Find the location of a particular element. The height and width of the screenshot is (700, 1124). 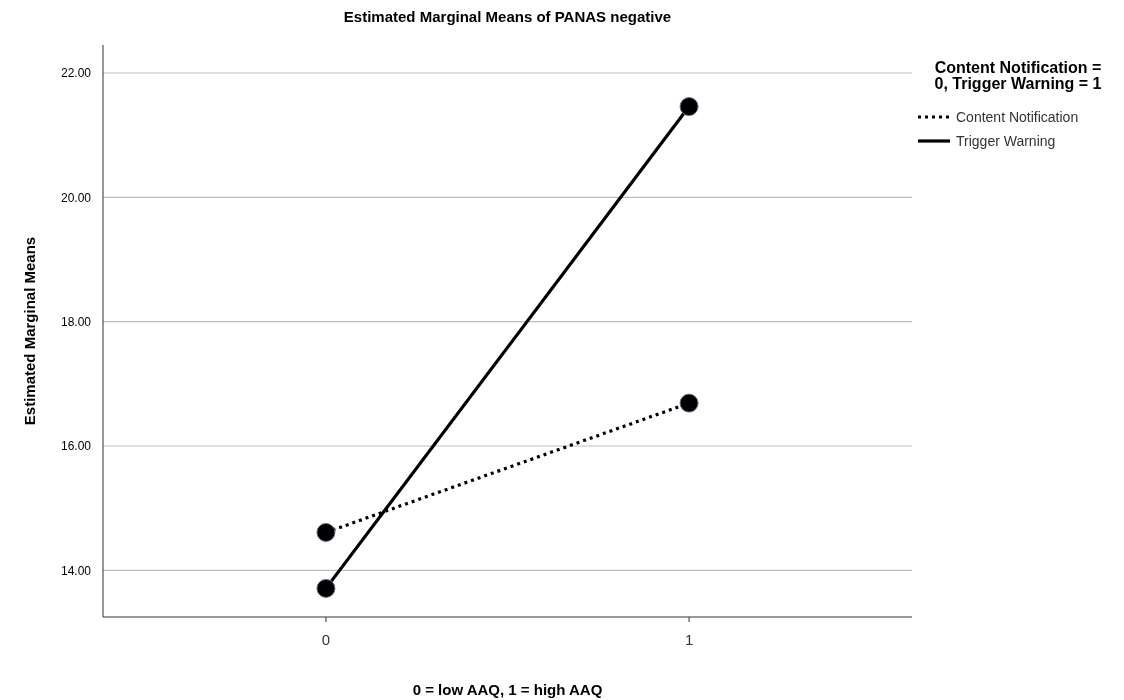

y-tick-label: 20.00 is located at coordinates (76, 197).